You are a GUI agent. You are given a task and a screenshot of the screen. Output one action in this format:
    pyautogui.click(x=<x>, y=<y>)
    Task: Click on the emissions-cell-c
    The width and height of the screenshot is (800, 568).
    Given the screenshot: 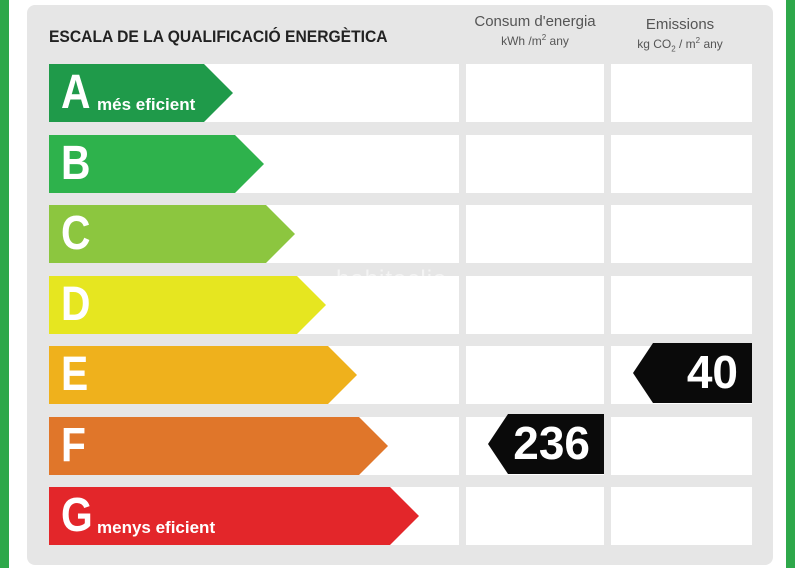 What is the action you would take?
    pyautogui.click(x=681, y=234)
    